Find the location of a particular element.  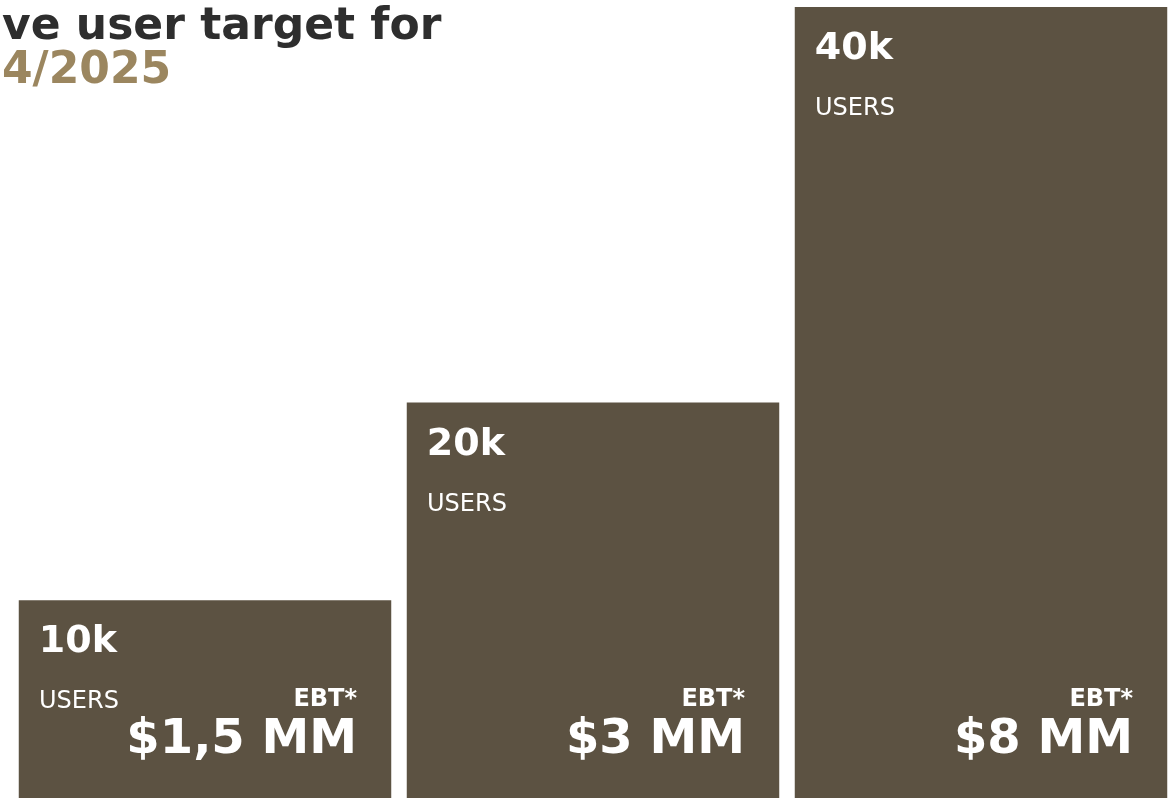

data-label: 20k is located at coordinates (466, 441).